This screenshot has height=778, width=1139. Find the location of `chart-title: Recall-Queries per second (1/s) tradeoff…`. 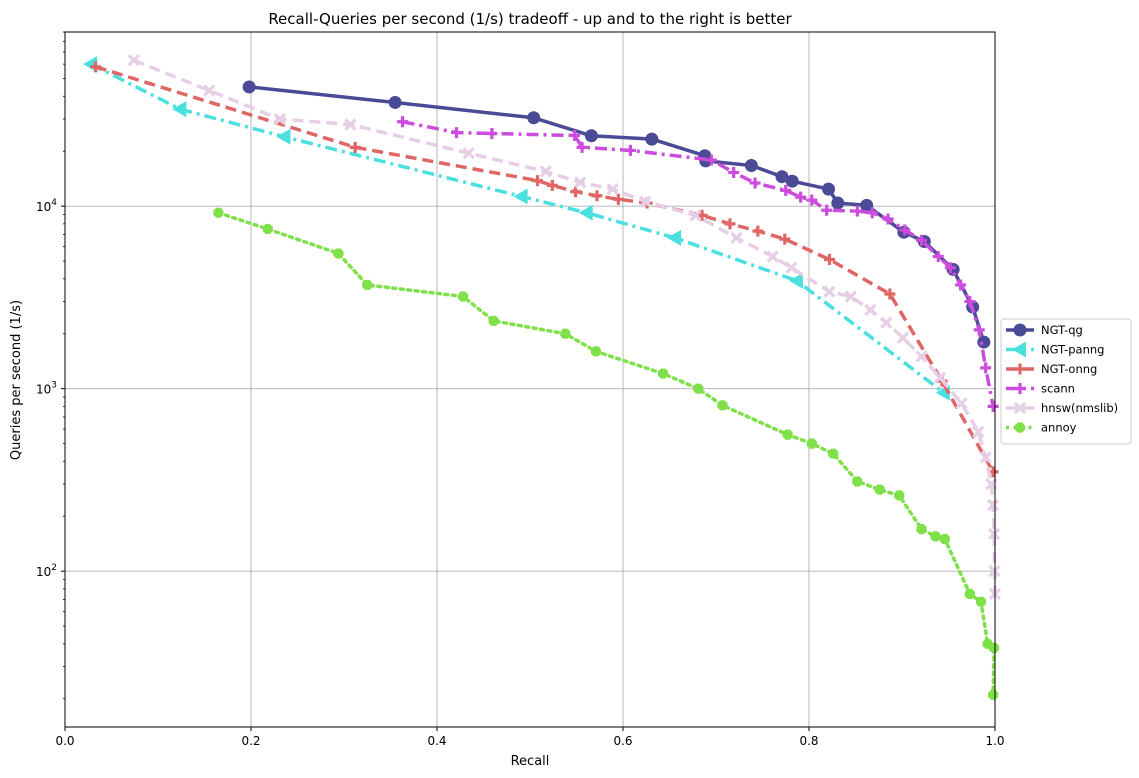

chart-title: Recall-Queries per second (1/s) tradeoff… is located at coordinates (530, 19).